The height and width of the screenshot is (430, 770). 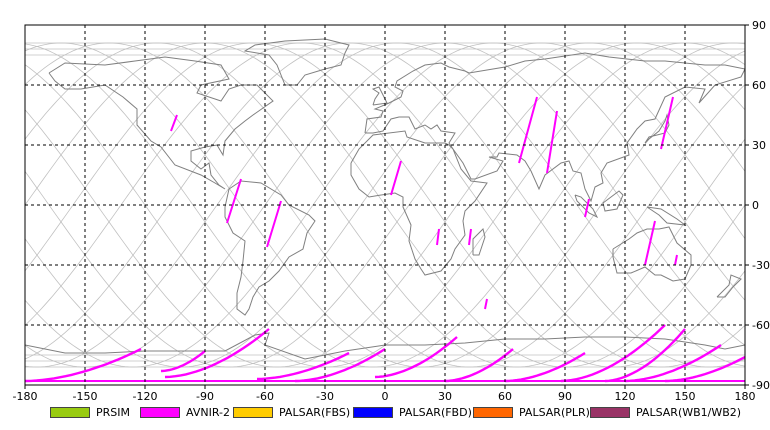 What do you see at coordinates (315, 412) in the screenshot?
I see `legend-label: PALSAR(FBS)` at bounding box center [315, 412].